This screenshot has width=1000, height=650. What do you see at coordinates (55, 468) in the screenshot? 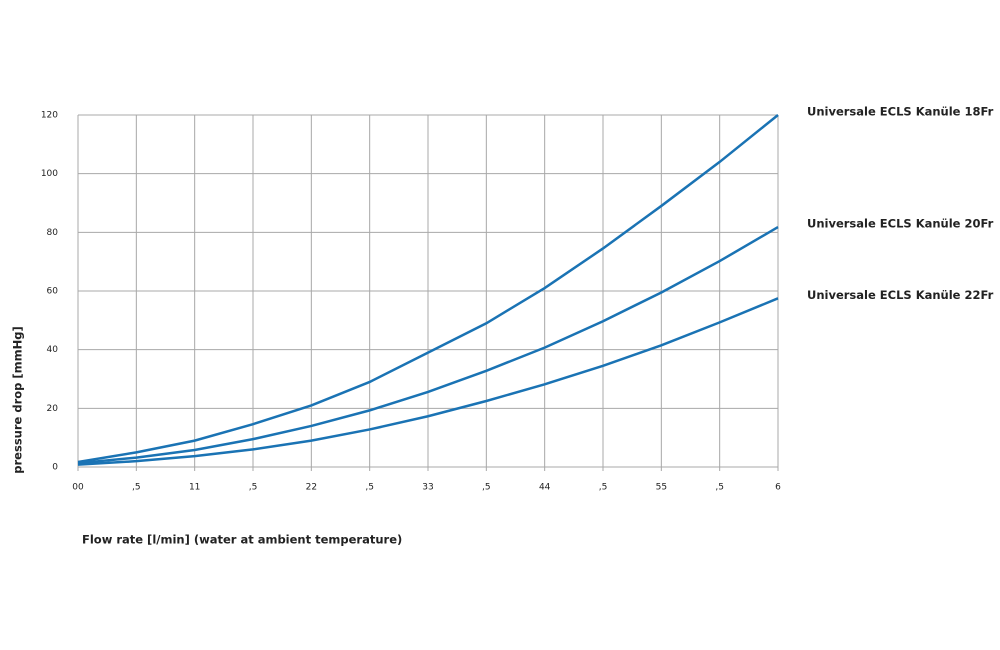
I see `y-tick-label: 0` at bounding box center [55, 468].